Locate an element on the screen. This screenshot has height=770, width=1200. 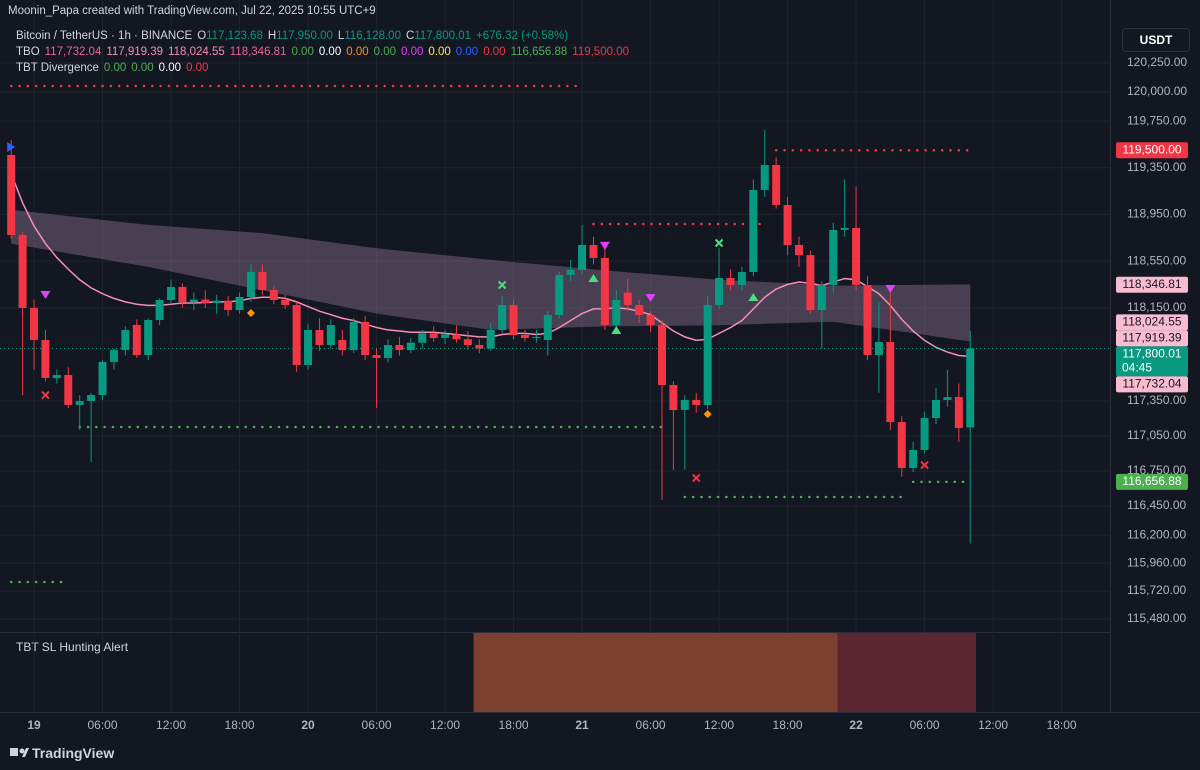
legend-title: Bitcoin / TetherUS · 1h · BINANCE is located at coordinates (104, 36).